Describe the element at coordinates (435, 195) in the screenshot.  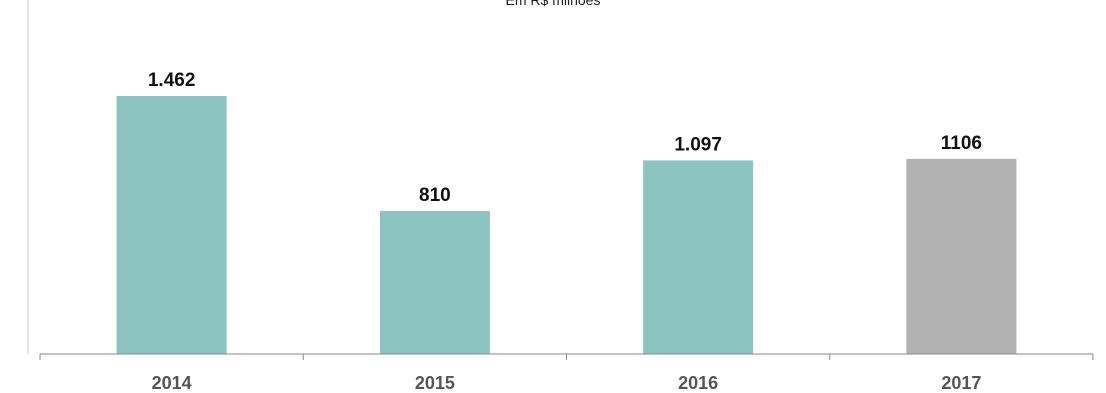
I see `data-label-2015: 810` at that location.